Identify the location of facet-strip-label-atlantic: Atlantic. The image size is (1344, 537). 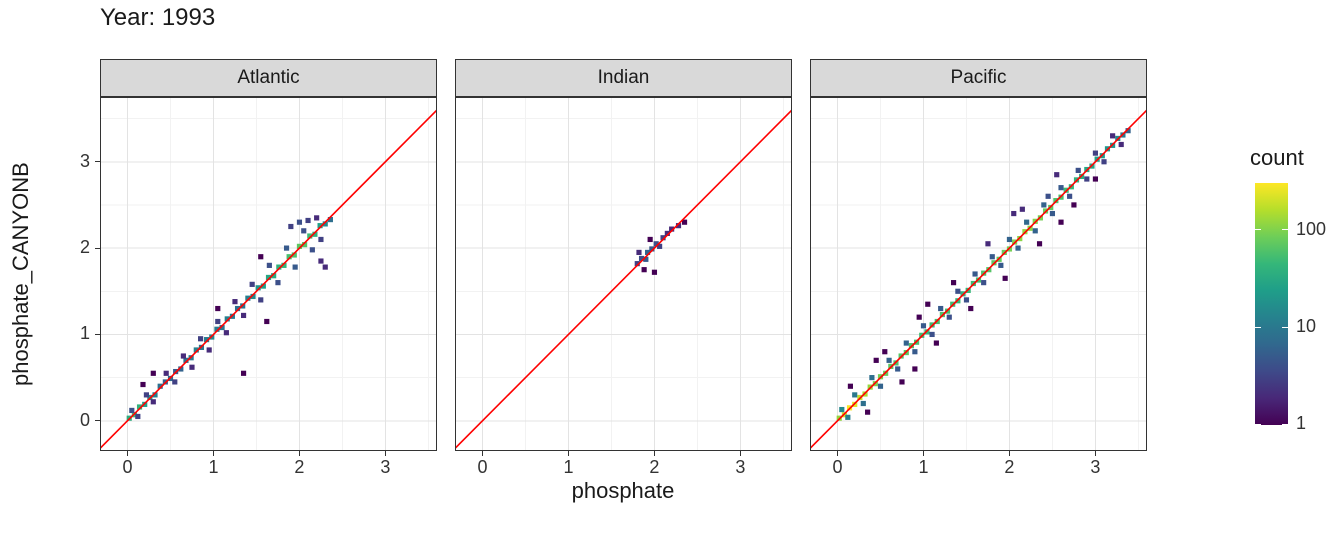
(268, 77).